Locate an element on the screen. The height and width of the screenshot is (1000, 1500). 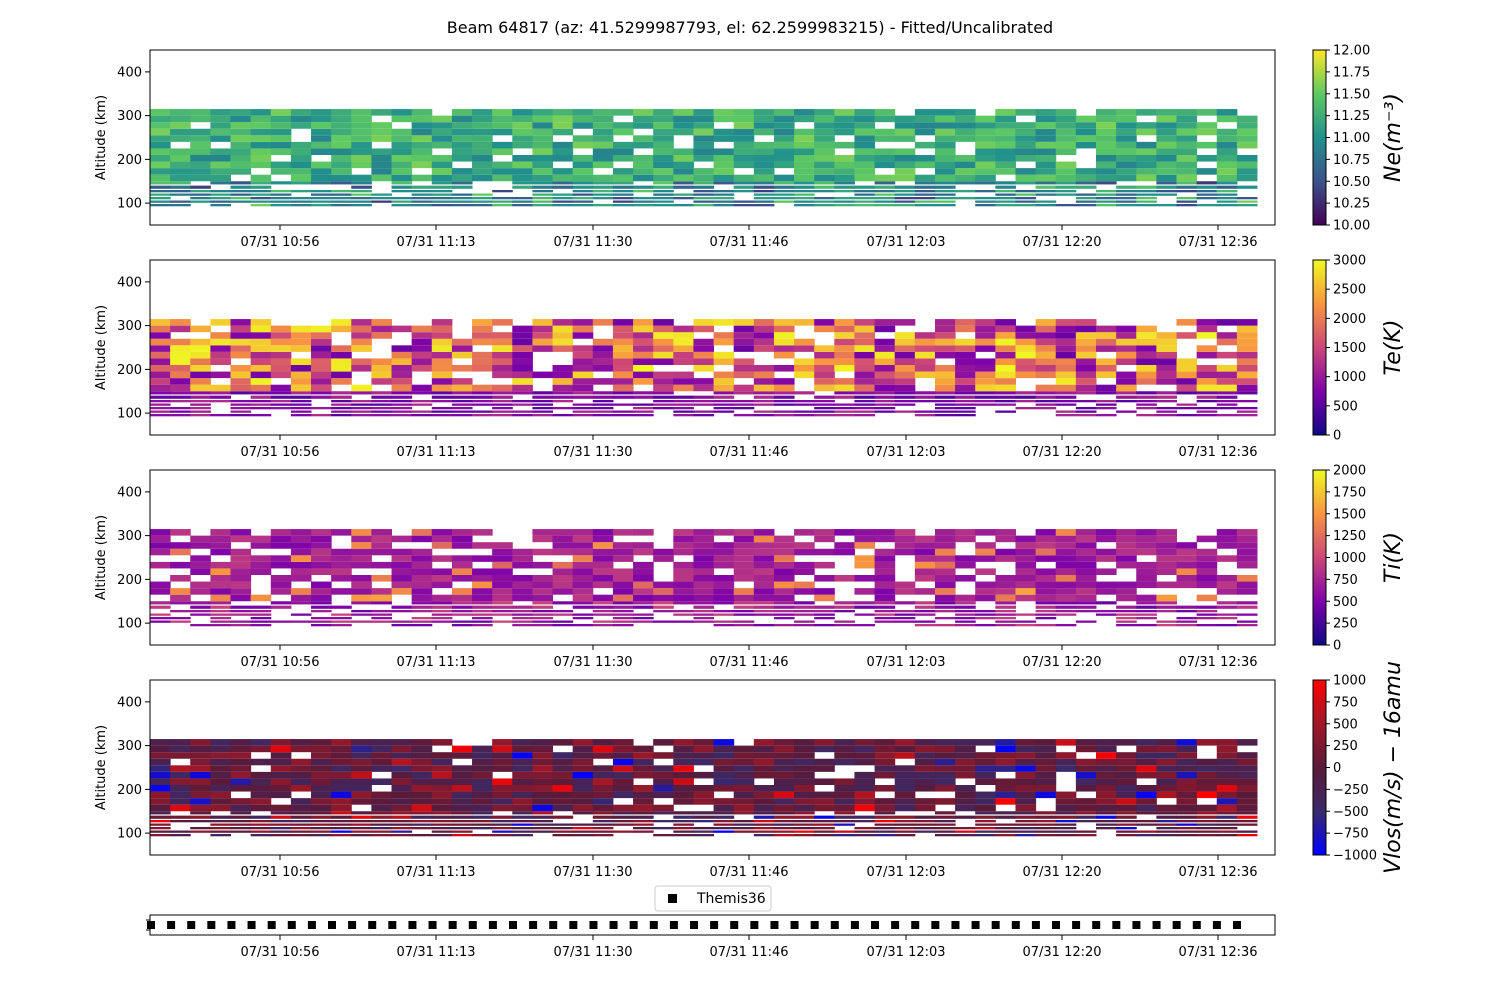
x-tick-label: 07/31 10:56 is located at coordinates (279, 872).